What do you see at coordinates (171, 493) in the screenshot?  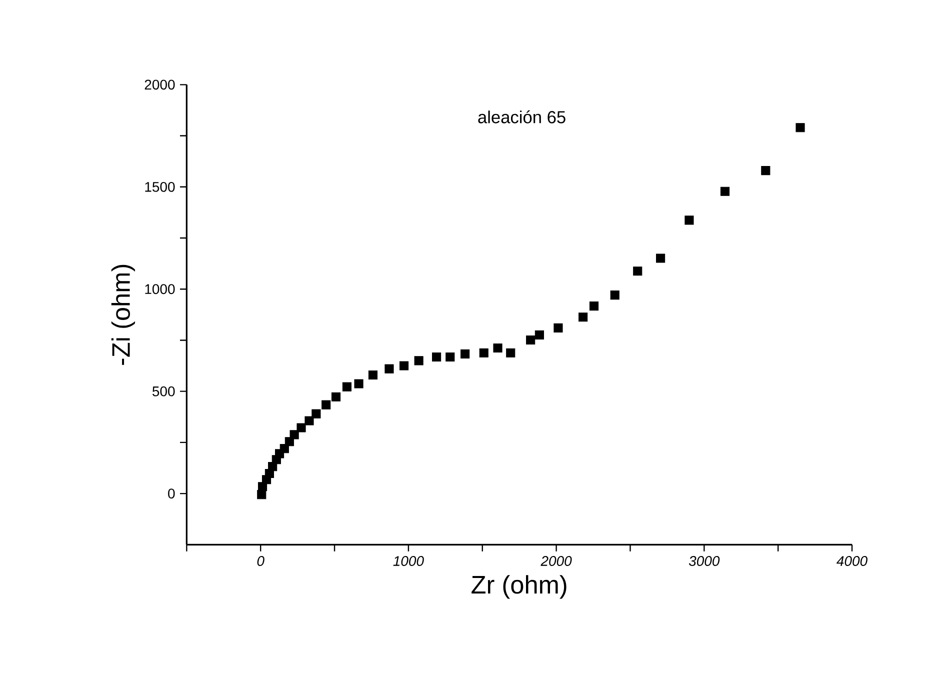 I see `y-tick-label: 0` at bounding box center [171, 493].